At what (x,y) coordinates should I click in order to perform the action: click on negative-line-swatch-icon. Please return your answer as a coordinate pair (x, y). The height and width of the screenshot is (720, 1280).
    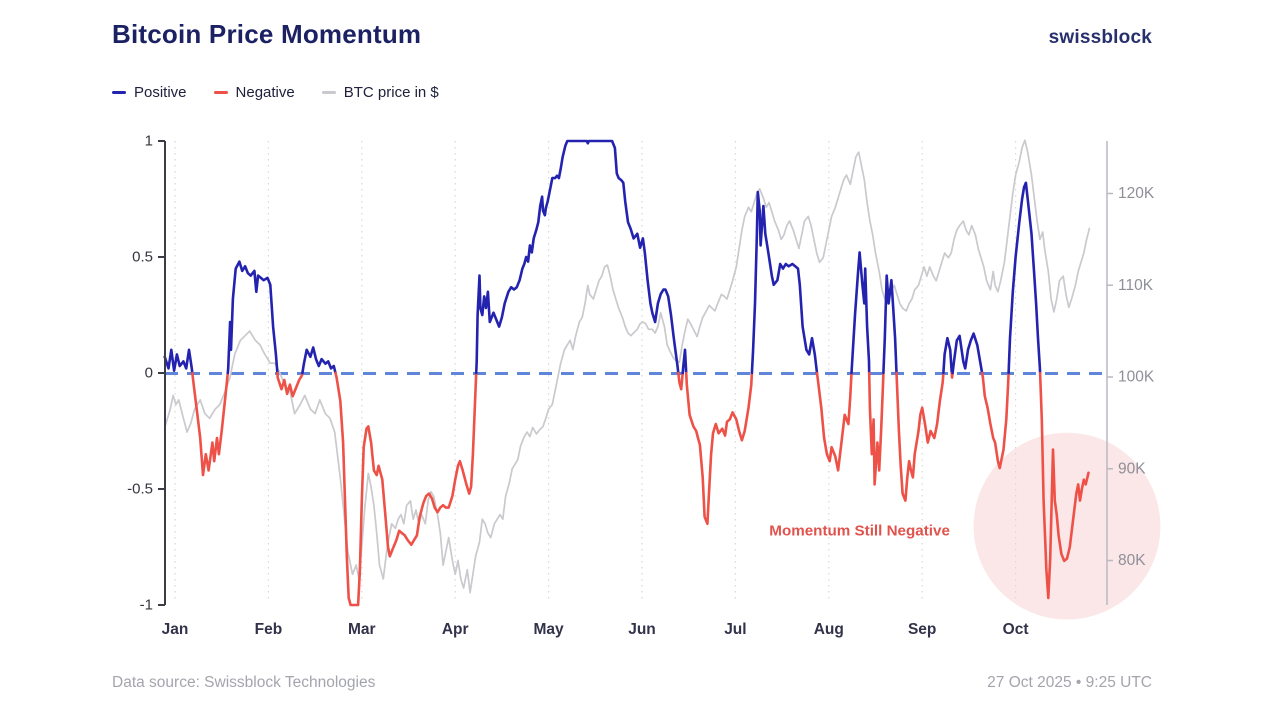
    Looking at the image, I should click on (220, 92).